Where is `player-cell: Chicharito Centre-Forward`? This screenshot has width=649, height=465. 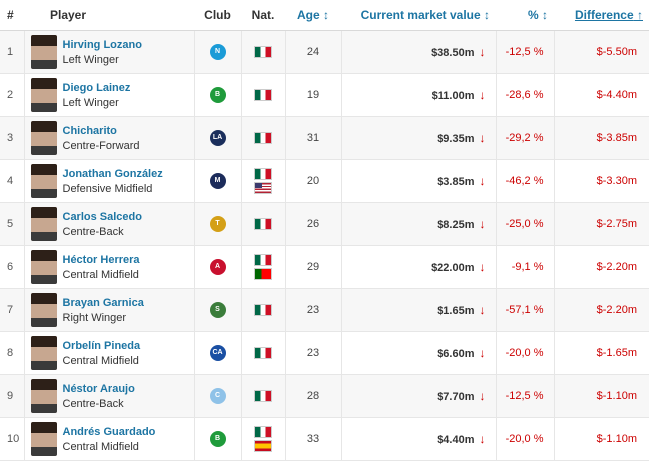 player-cell: Chicharito Centre-Forward is located at coordinates (109, 138).